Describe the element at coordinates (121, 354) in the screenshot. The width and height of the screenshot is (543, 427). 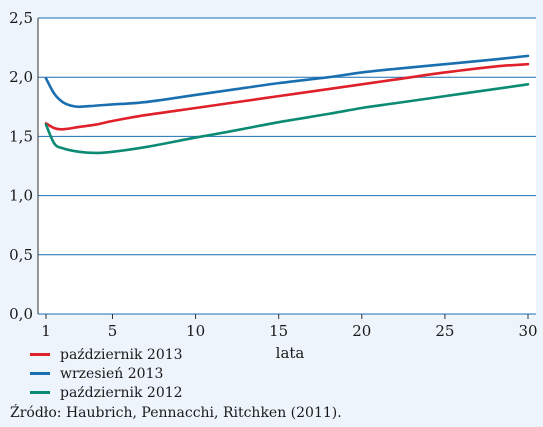
I see `legend-label: październik 2013` at that location.